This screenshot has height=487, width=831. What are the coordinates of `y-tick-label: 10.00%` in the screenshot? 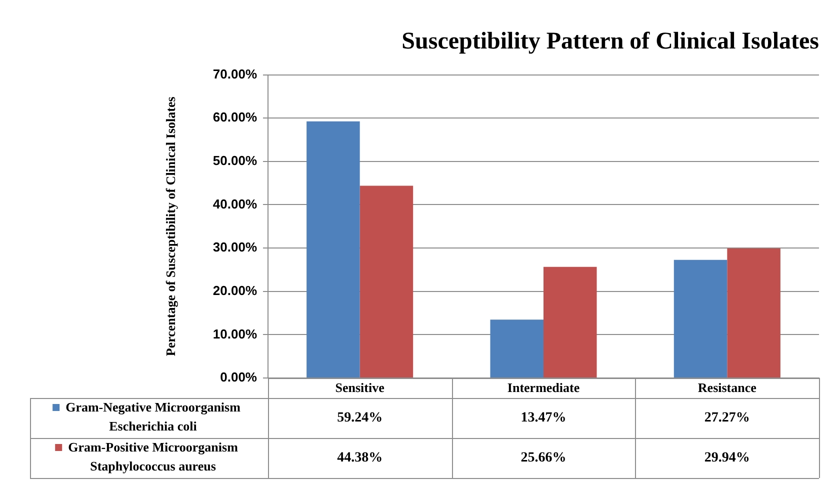 It's located at (235, 334).